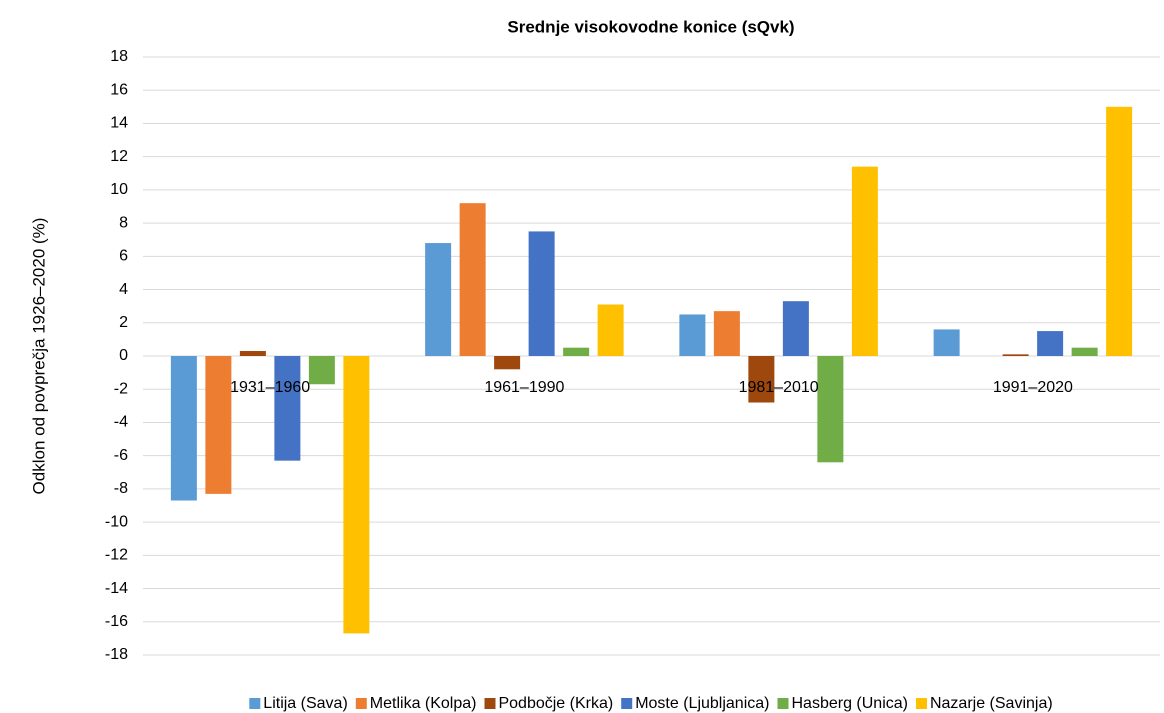 The image size is (1164, 713). What do you see at coordinates (121, 422) in the screenshot?
I see `y-tick-label: -4` at bounding box center [121, 422].